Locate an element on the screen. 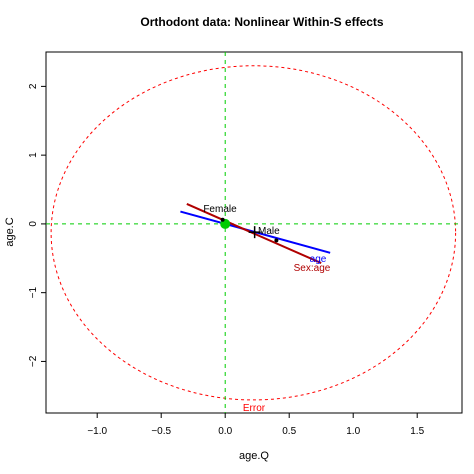 The width and height of the screenshot is (474, 474). data-point-male is located at coordinates (276, 240).